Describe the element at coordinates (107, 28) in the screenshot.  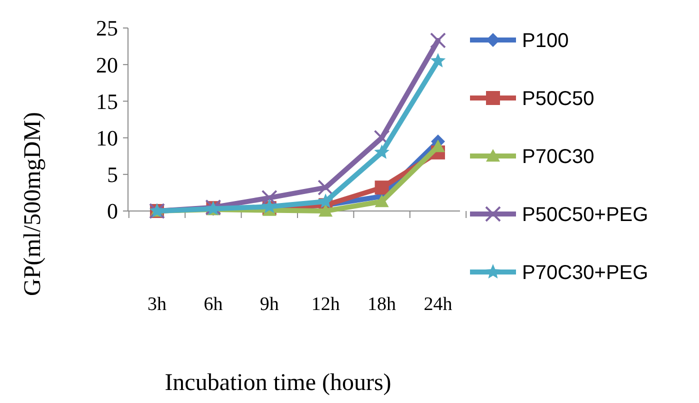
I see `y-tick-label: 25` at that location.